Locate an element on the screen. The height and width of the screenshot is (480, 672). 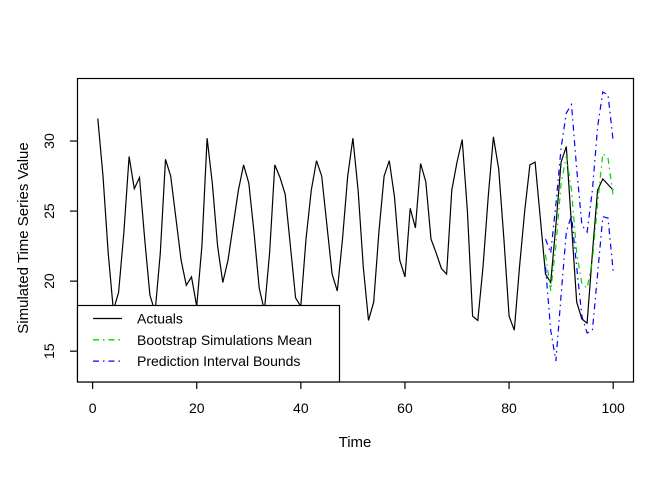
series-line-prediction-interval-lower-bound is located at coordinates (579, 288).